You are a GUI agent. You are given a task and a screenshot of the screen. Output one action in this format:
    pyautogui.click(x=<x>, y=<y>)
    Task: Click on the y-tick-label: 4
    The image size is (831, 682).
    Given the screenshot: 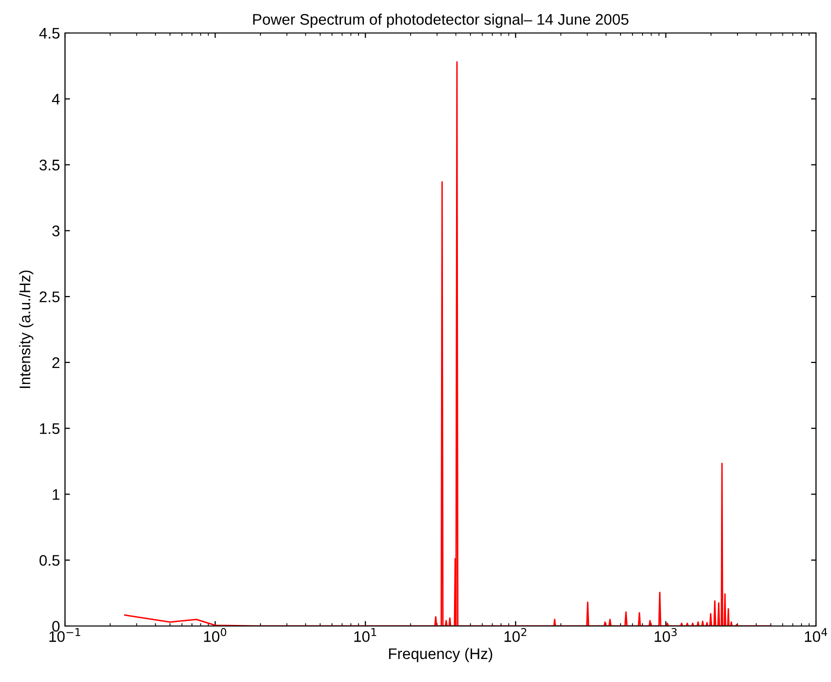 What is the action you would take?
    pyautogui.click(x=56, y=99)
    